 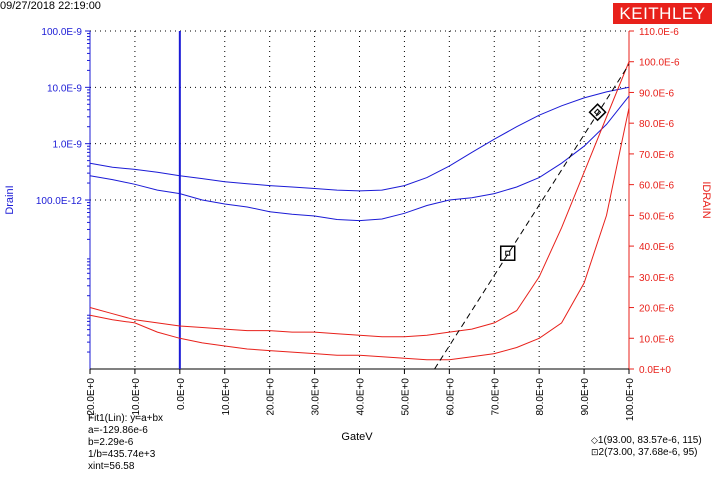 What do you see at coordinates (61, 32) in the screenshot?
I see `left-tick-label: 100.0E-9` at bounding box center [61, 32].